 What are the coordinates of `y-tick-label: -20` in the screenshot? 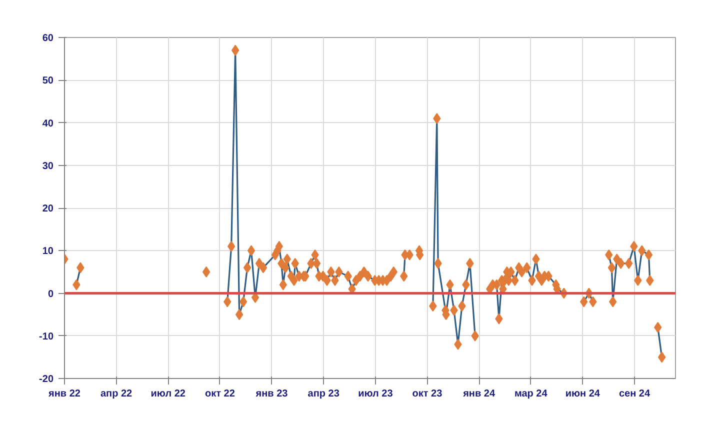 It's located at (46, 379).